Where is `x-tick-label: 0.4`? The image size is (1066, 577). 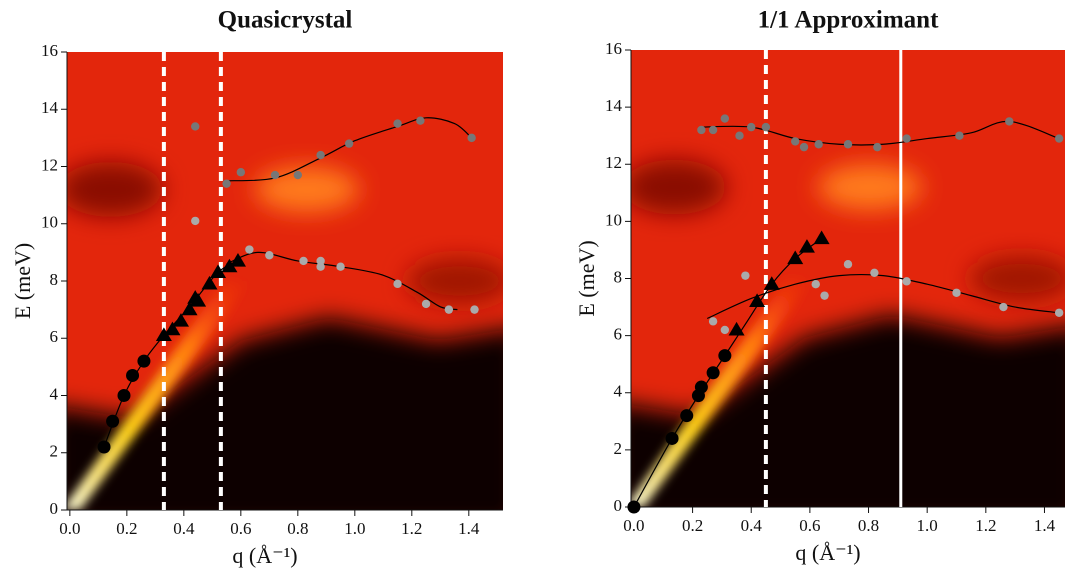 x-tick-label: 0.4 is located at coordinates (184, 528).